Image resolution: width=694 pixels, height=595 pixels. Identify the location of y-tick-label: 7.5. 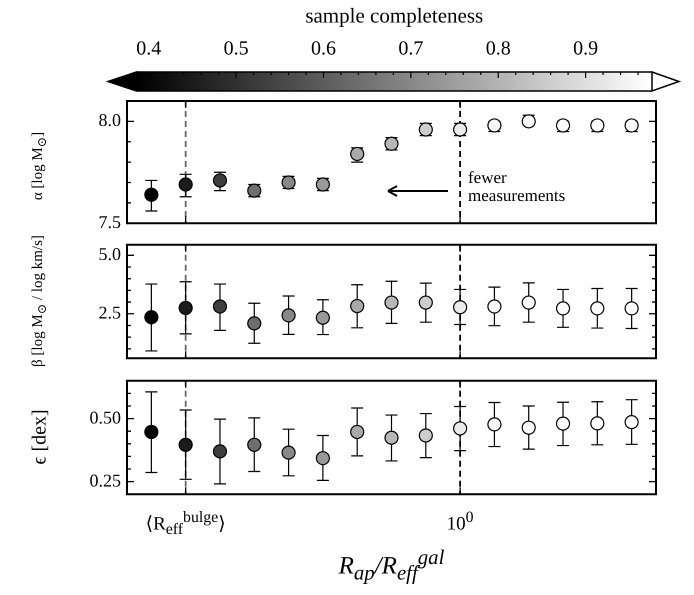
(109, 222).